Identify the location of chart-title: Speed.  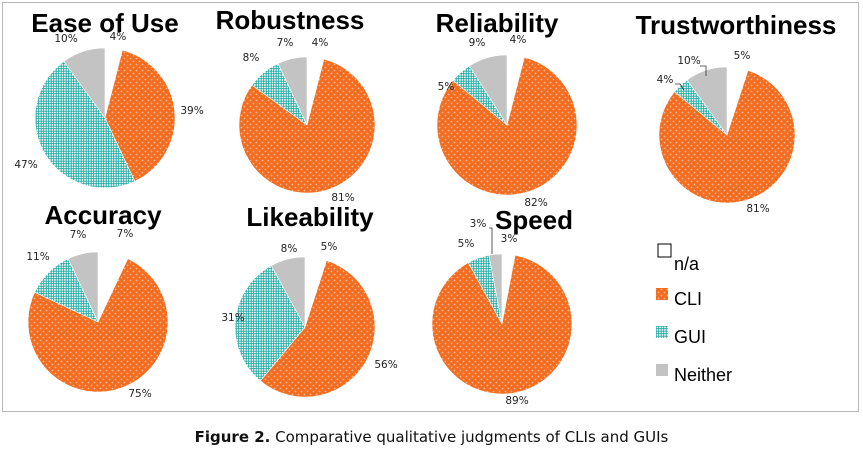
(534, 220).